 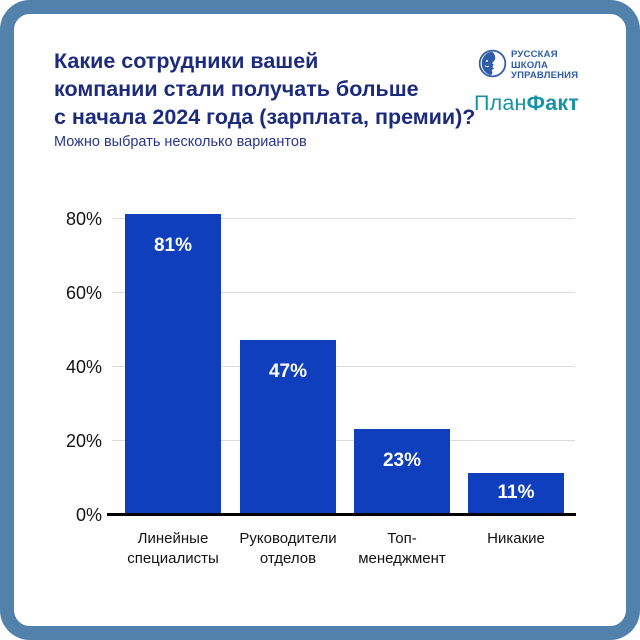 I want to click on x-axis-line, so click(x=341, y=514).